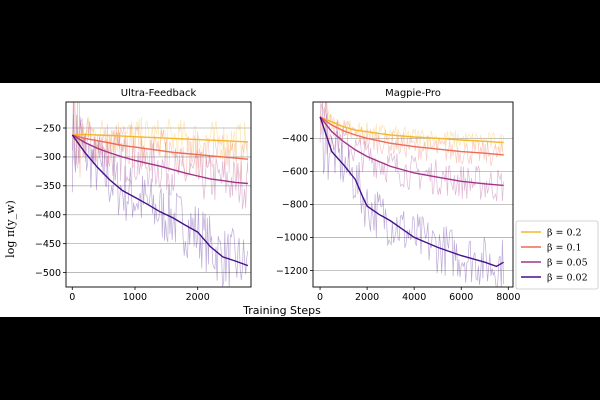 The image size is (600, 400). I want to click on panel-title: Ultra-Feedback, so click(159, 93).